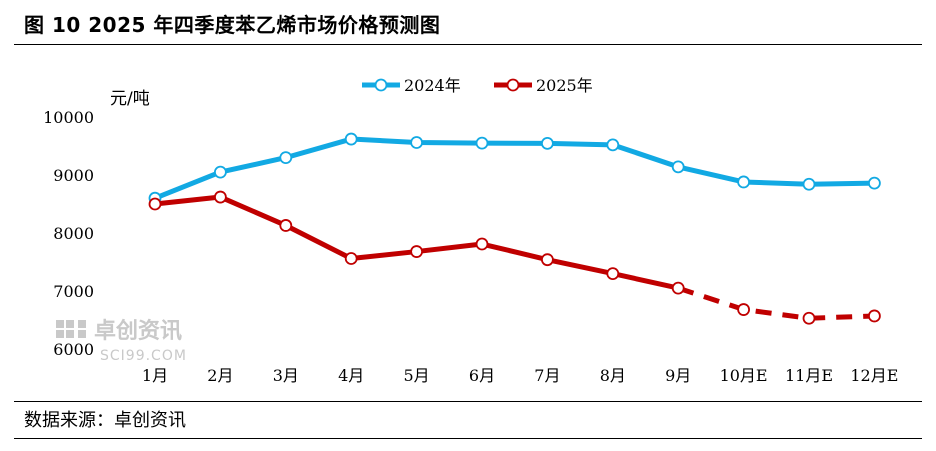 The height and width of the screenshot is (451, 936). I want to click on watermark: 卓创资讯 SCI99.COM, so click(121, 341).